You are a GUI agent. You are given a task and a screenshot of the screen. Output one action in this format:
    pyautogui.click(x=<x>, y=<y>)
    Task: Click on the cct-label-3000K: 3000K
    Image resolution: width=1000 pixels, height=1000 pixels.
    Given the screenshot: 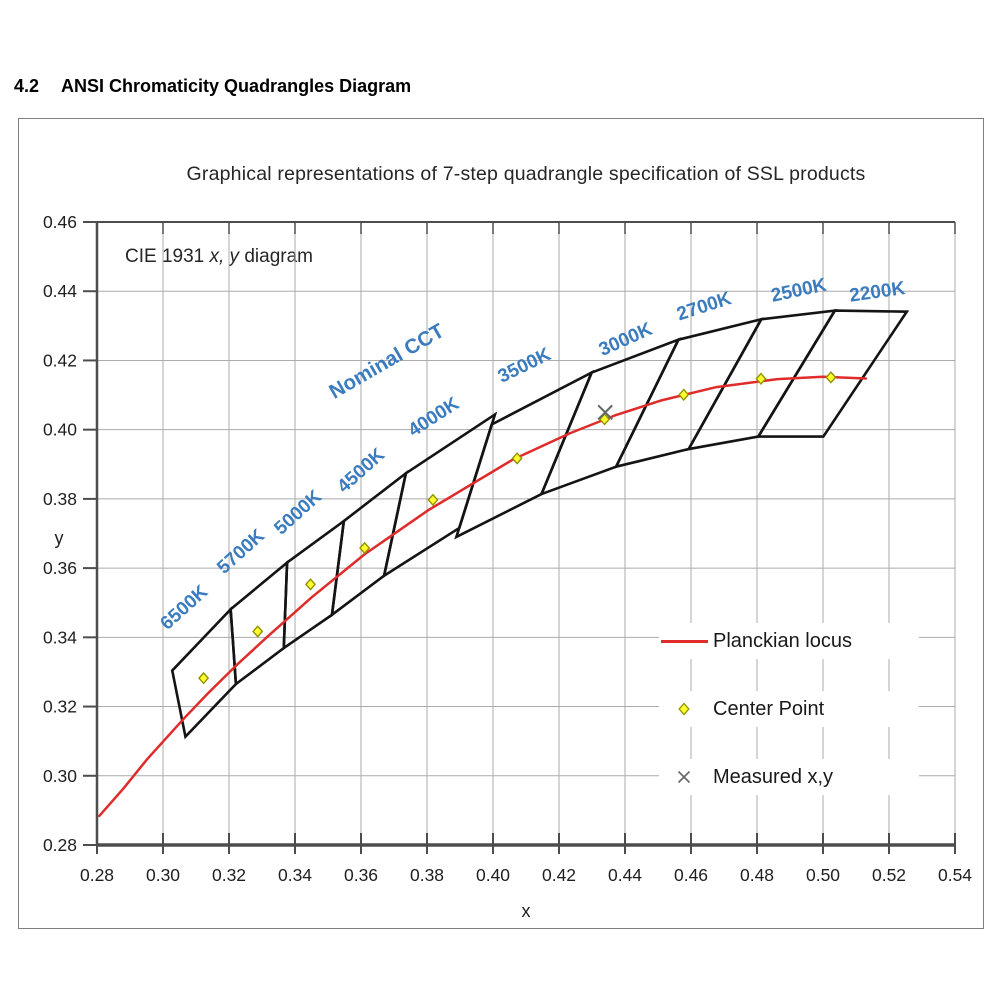 What is the action you would take?
    pyautogui.click(x=626, y=340)
    